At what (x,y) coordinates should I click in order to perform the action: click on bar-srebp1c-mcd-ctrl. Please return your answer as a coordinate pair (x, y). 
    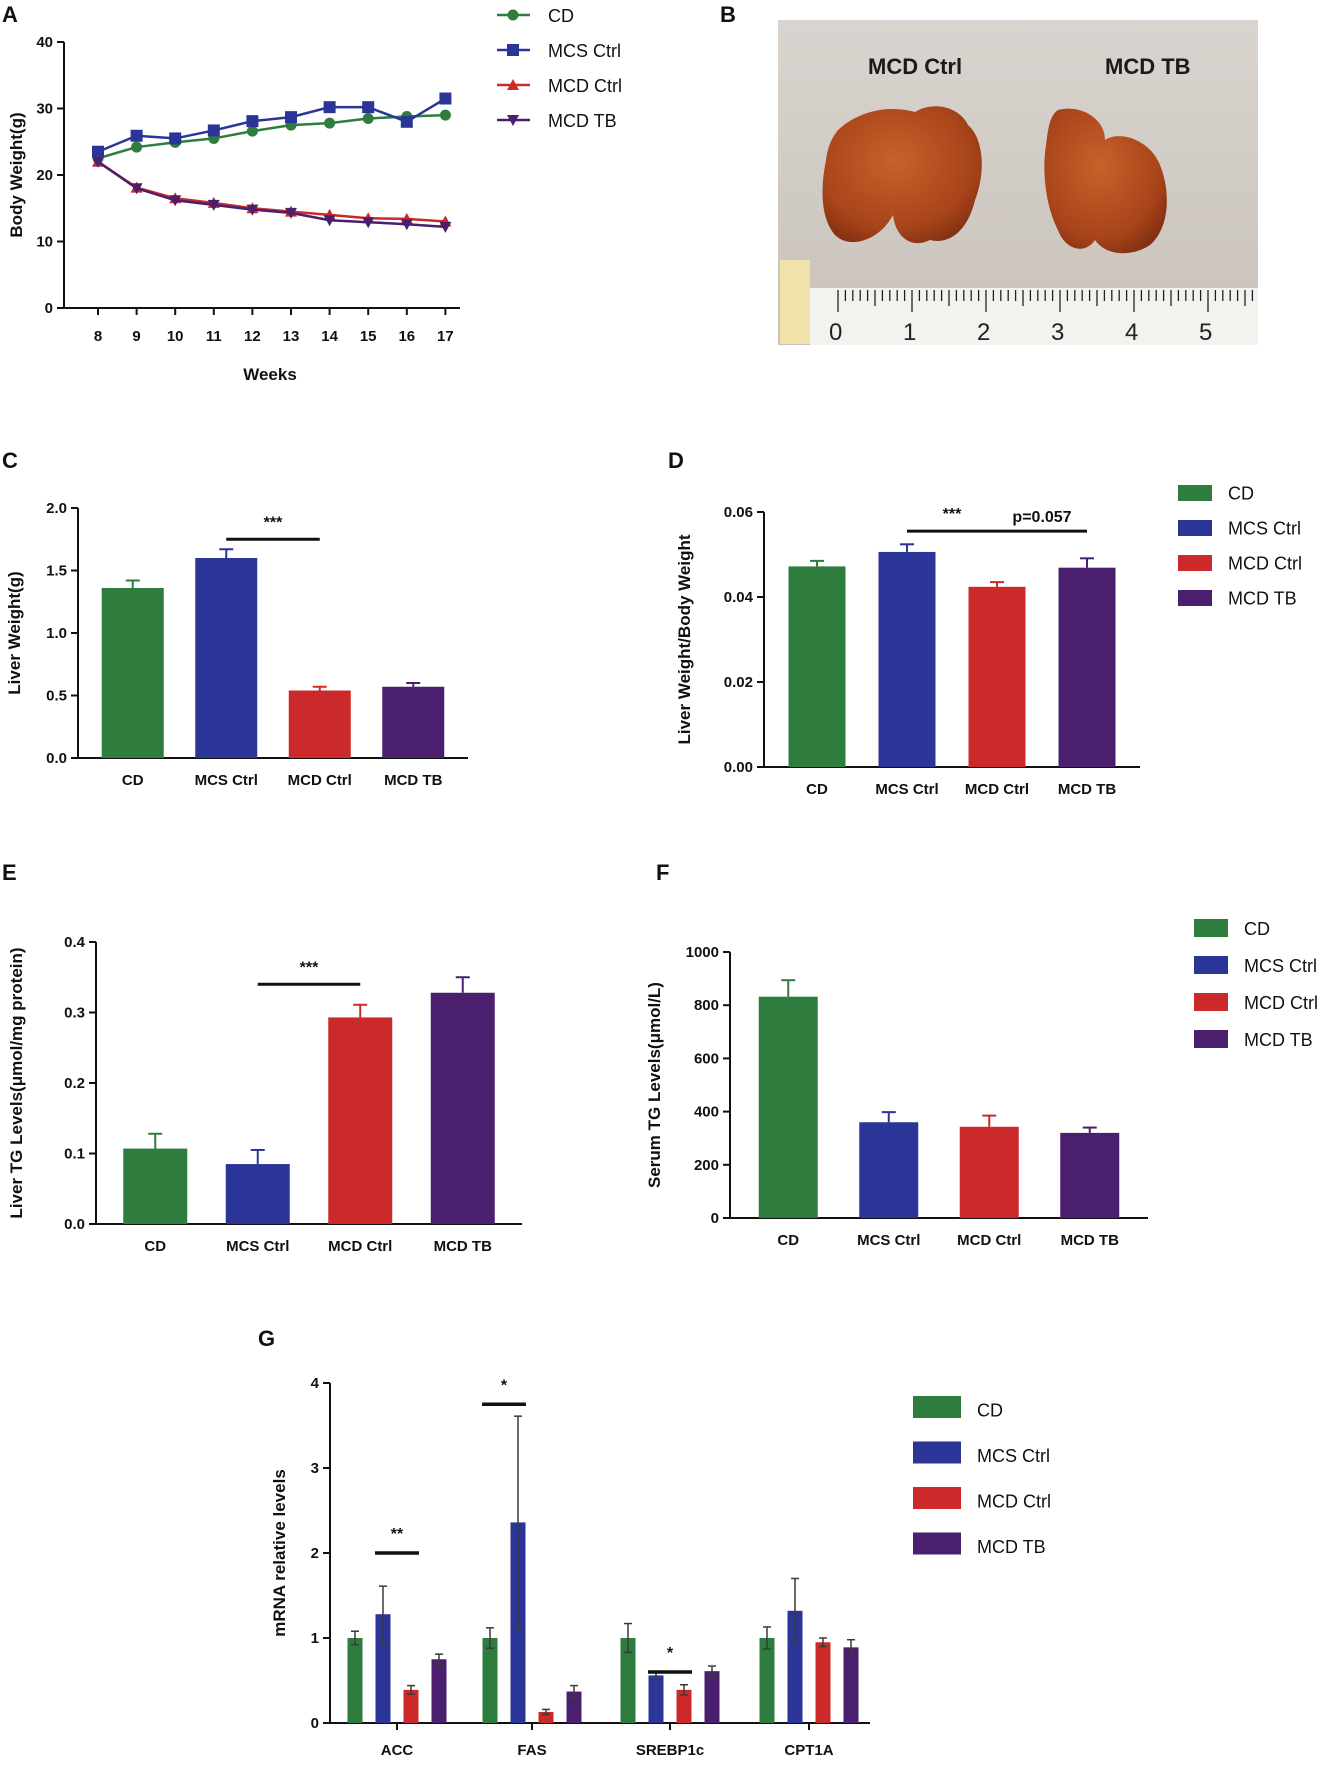
    Looking at the image, I should click on (684, 1706).